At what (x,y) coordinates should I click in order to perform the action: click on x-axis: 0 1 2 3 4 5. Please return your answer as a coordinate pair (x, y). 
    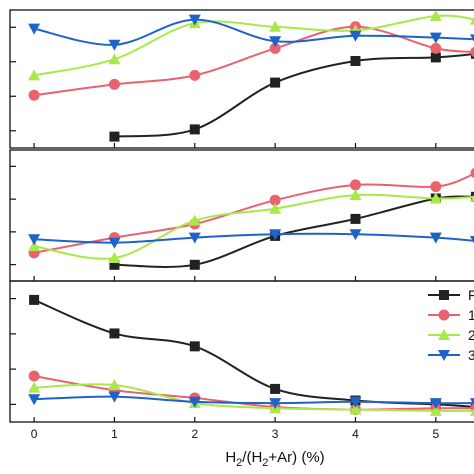
    Looking at the image, I should click on (235, 434).